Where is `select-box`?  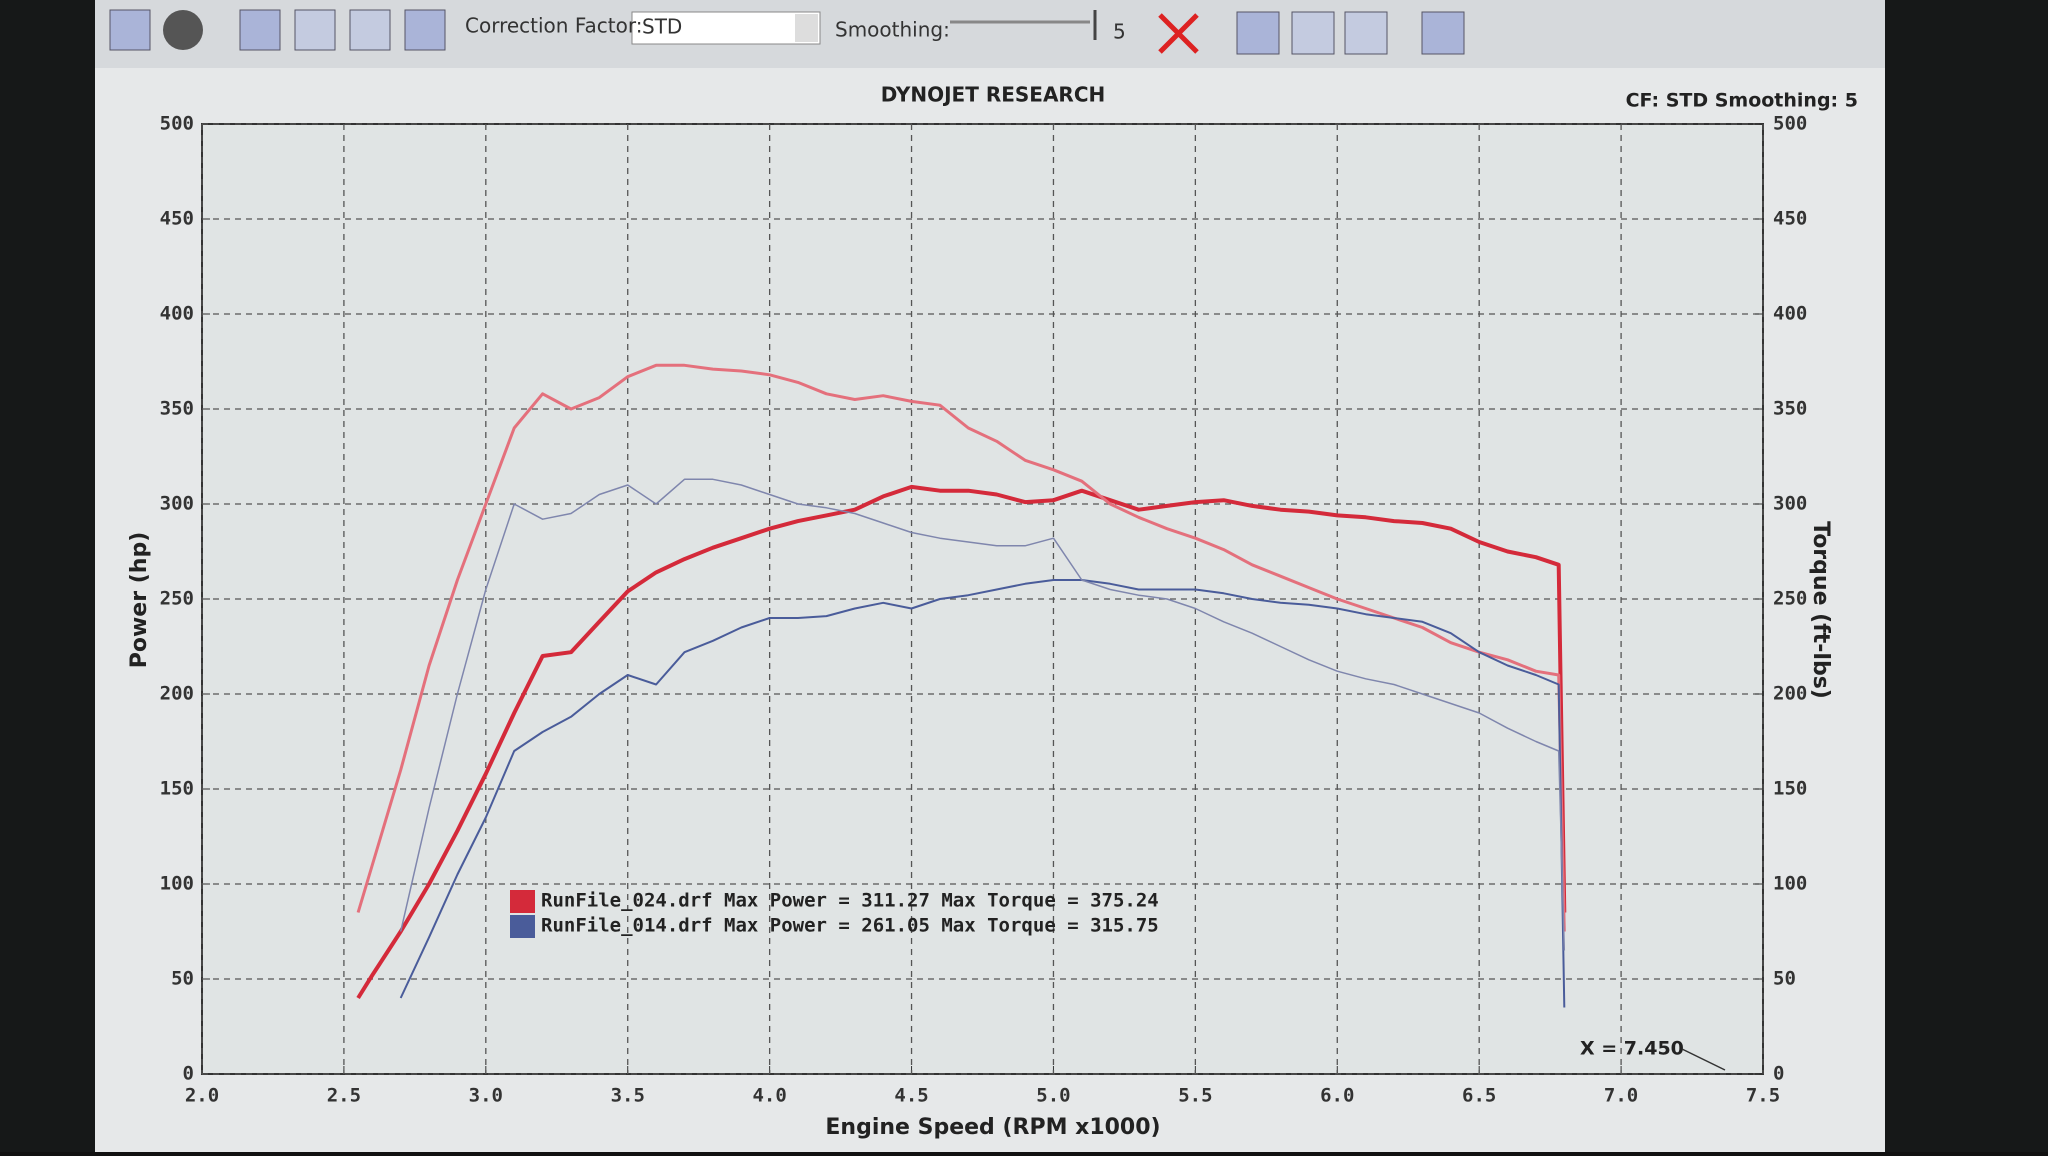
select-box is located at coordinates (726, 28).